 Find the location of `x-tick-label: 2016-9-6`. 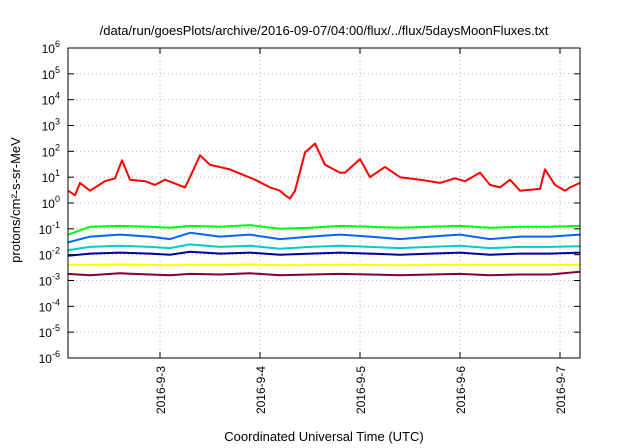

x-tick-label: 2016-9-6 is located at coordinates (461, 390).